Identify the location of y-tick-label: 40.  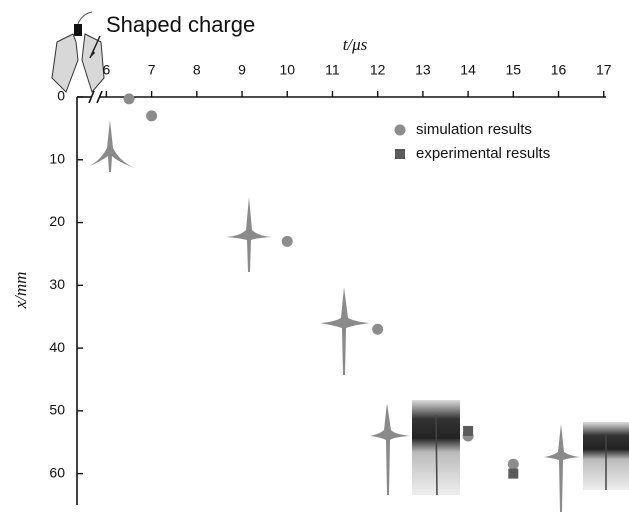
(57, 347).